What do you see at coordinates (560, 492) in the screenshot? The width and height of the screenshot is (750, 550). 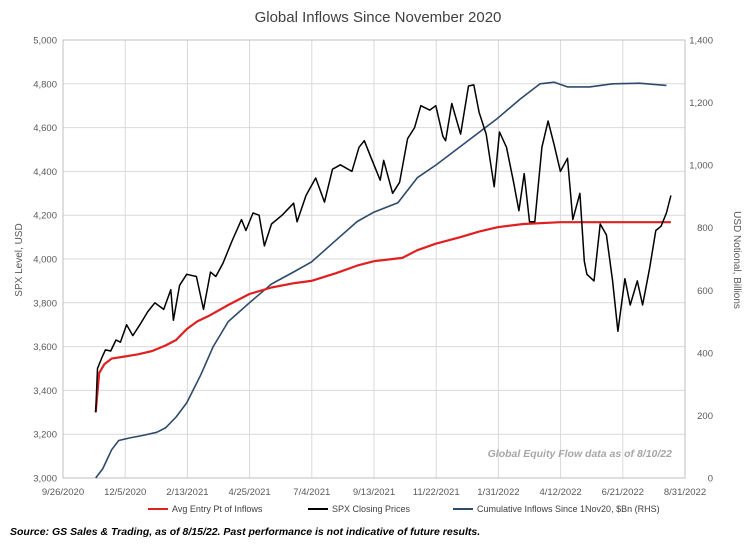 I see `x-tick-label: 4/12/2022` at bounding box center [560, 492].